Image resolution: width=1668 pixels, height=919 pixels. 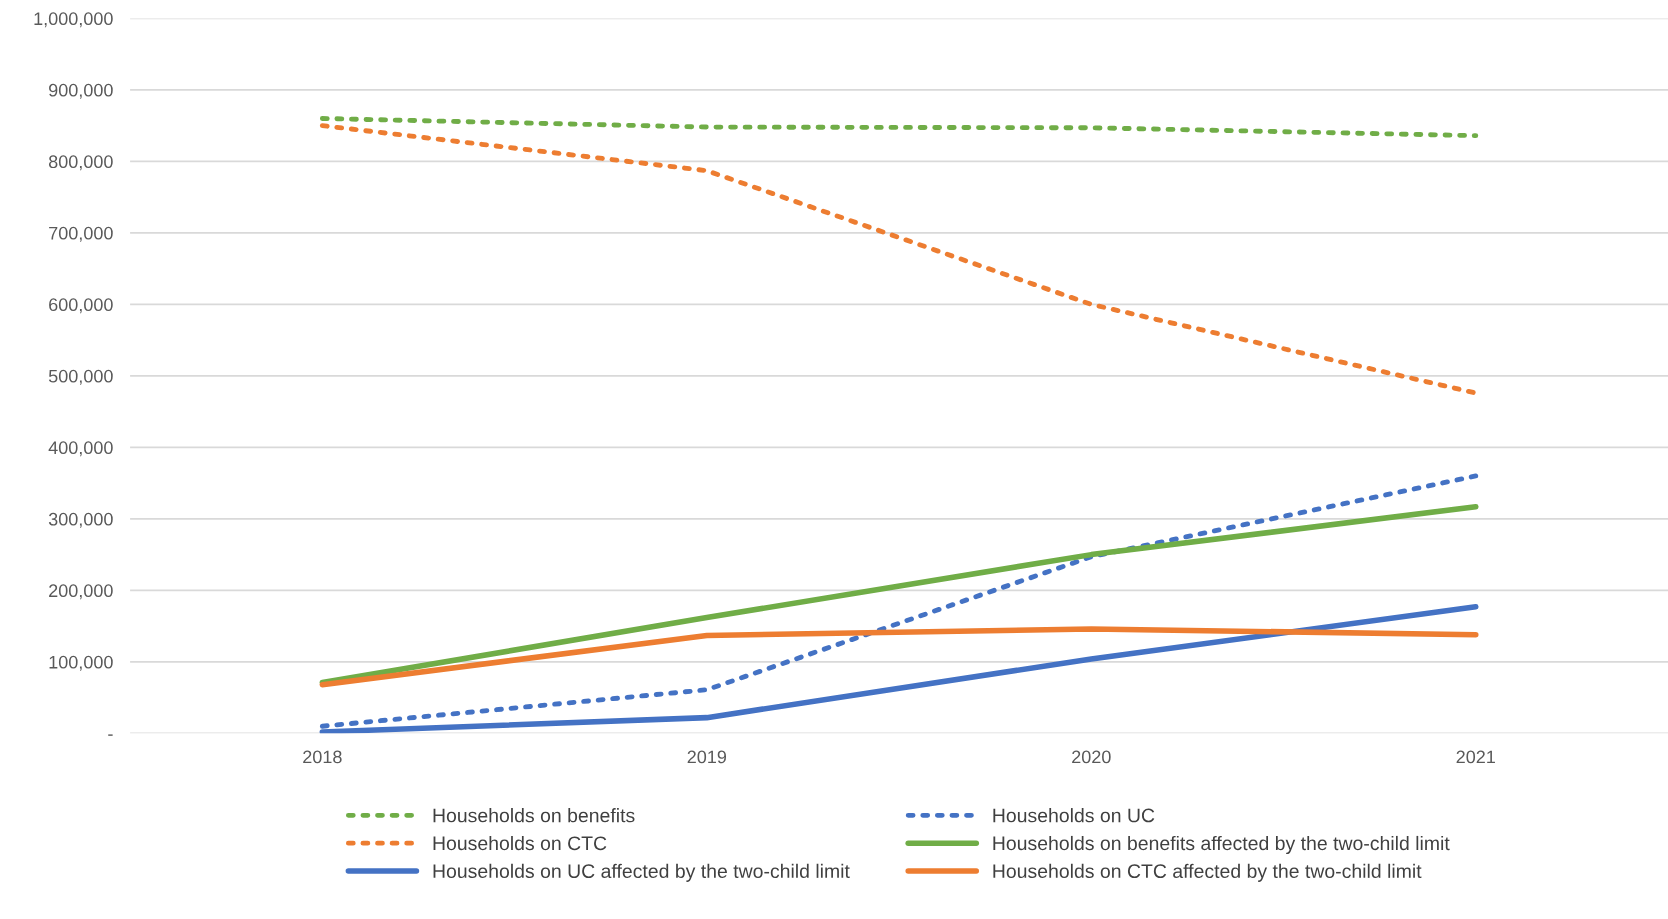 I want to click on x-tick-label: 2019, so click(x=707, y=757).